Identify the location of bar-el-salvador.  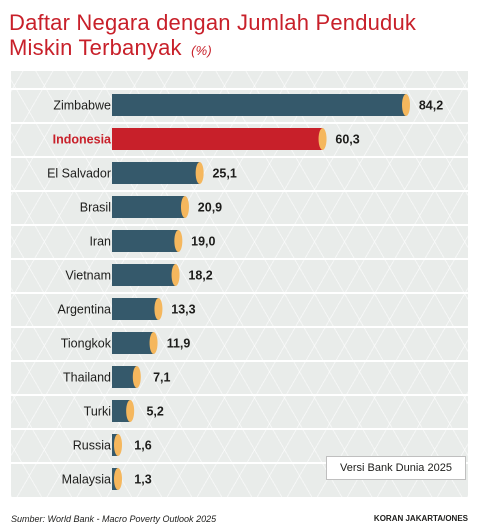
(156, 173).